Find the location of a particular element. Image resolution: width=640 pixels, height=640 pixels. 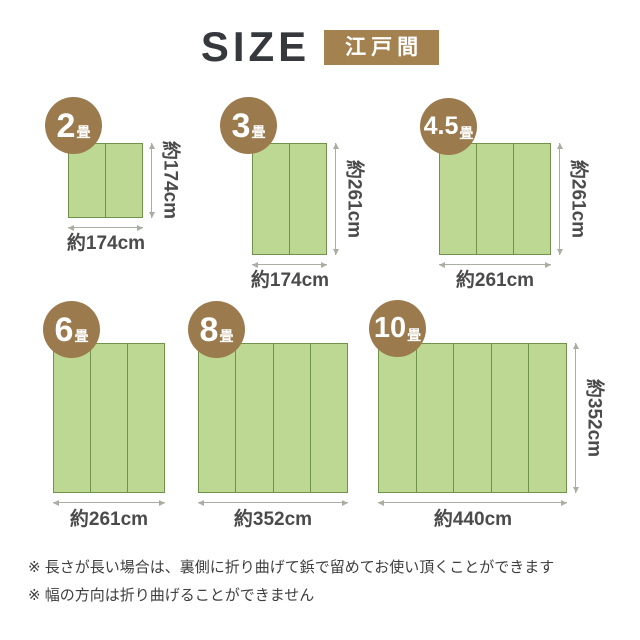

size-badge-6jo: 6 畳 is located at coordinates (71, 329).